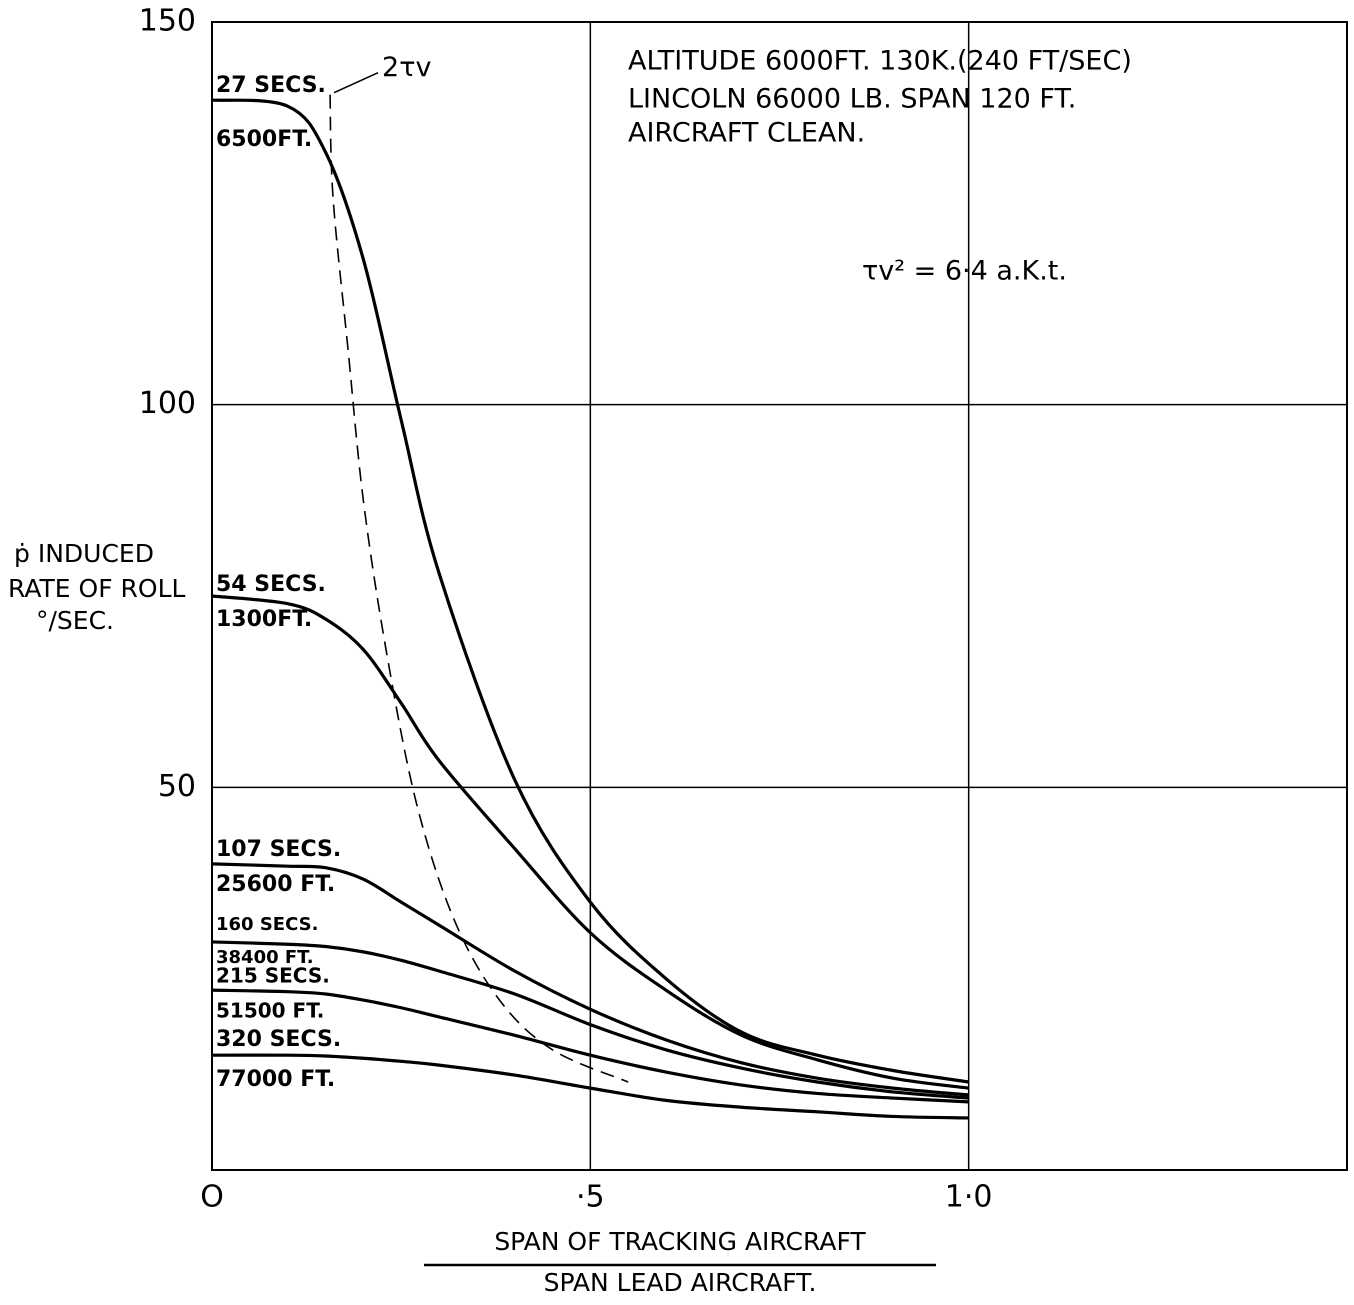 The width and height of the screenshot is (1354, 1305). I want to click on series-altitude: 25600 FT., so click(275, 884).